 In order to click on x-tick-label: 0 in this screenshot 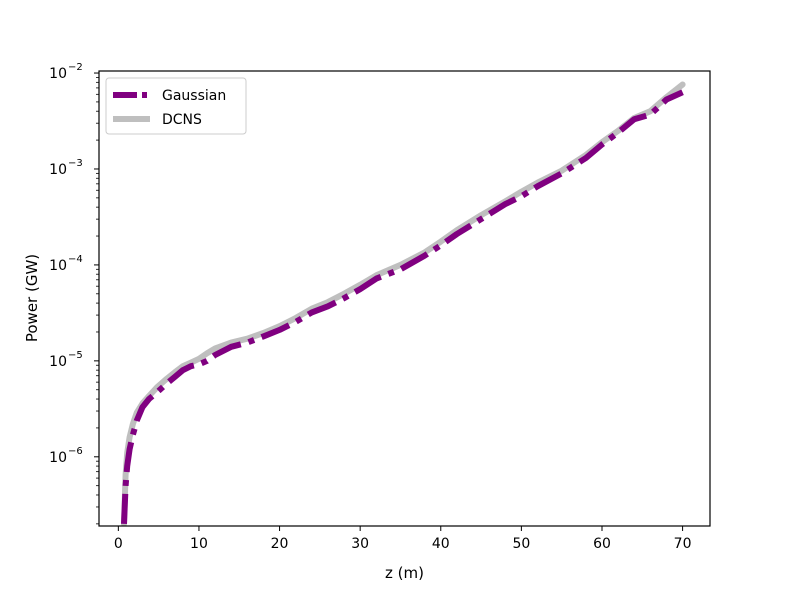, I will do `click(118, 544)`.